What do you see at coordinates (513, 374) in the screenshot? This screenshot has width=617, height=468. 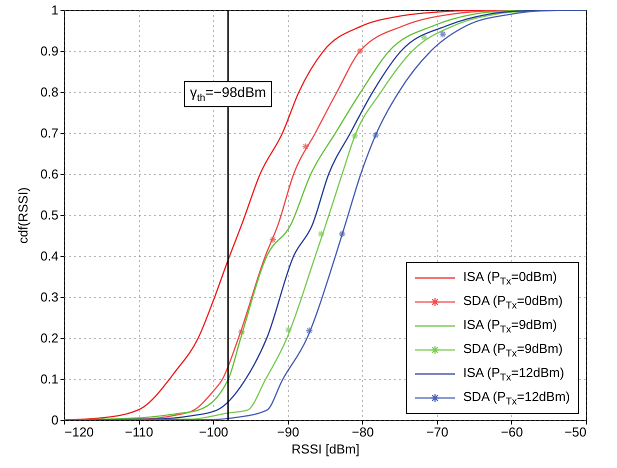 I see `legend-label: ISA (P$_{Tx}$=12dBm)` at bounding box center [513, 374].